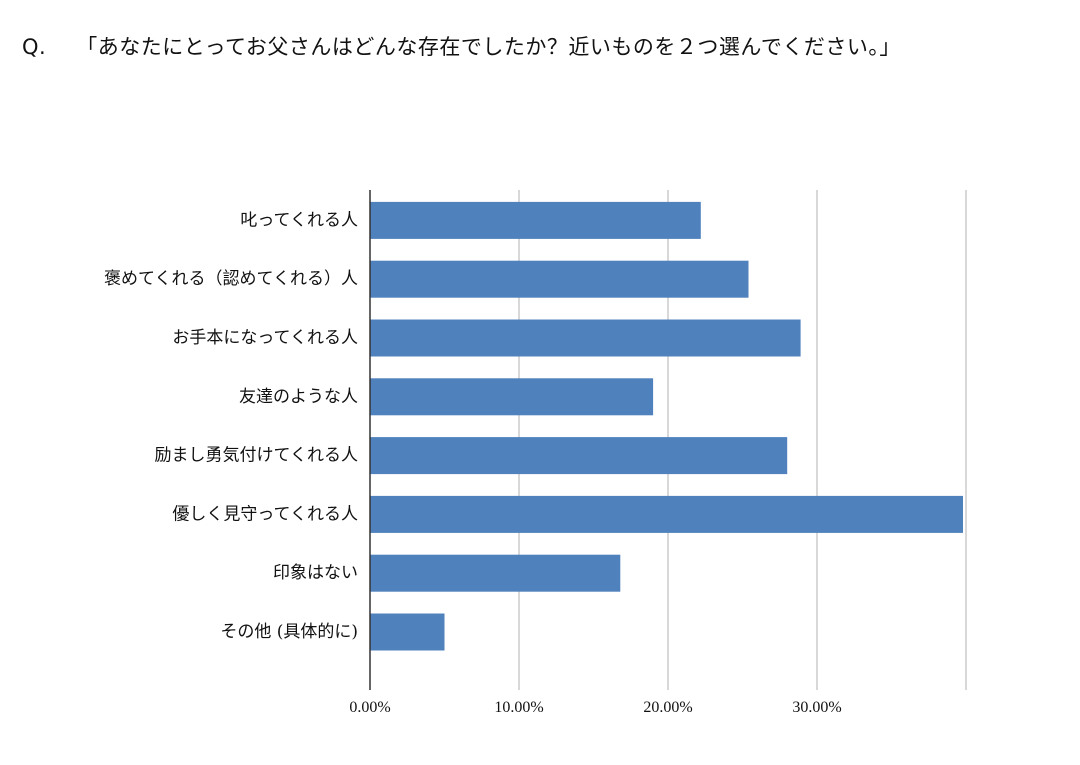  What do you see at coordinates (231, 279) in the screenshot?
I see `category-label: 褒めてくれる（認めてくれる）人` at bounding box center [231, 279].